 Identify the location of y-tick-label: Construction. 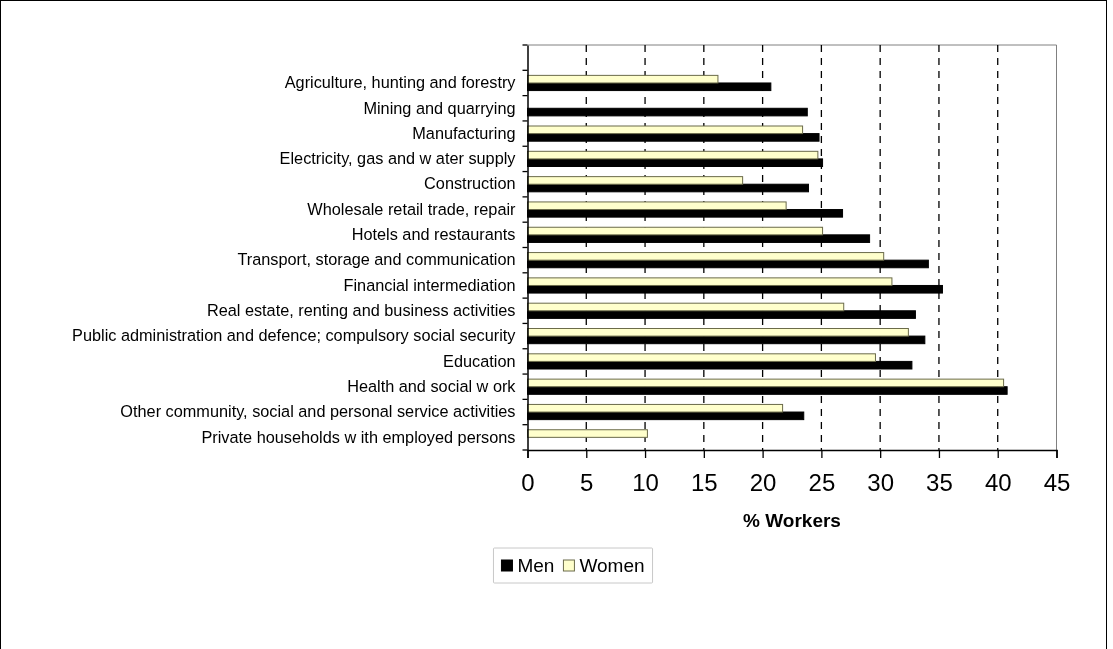
(470, 183).